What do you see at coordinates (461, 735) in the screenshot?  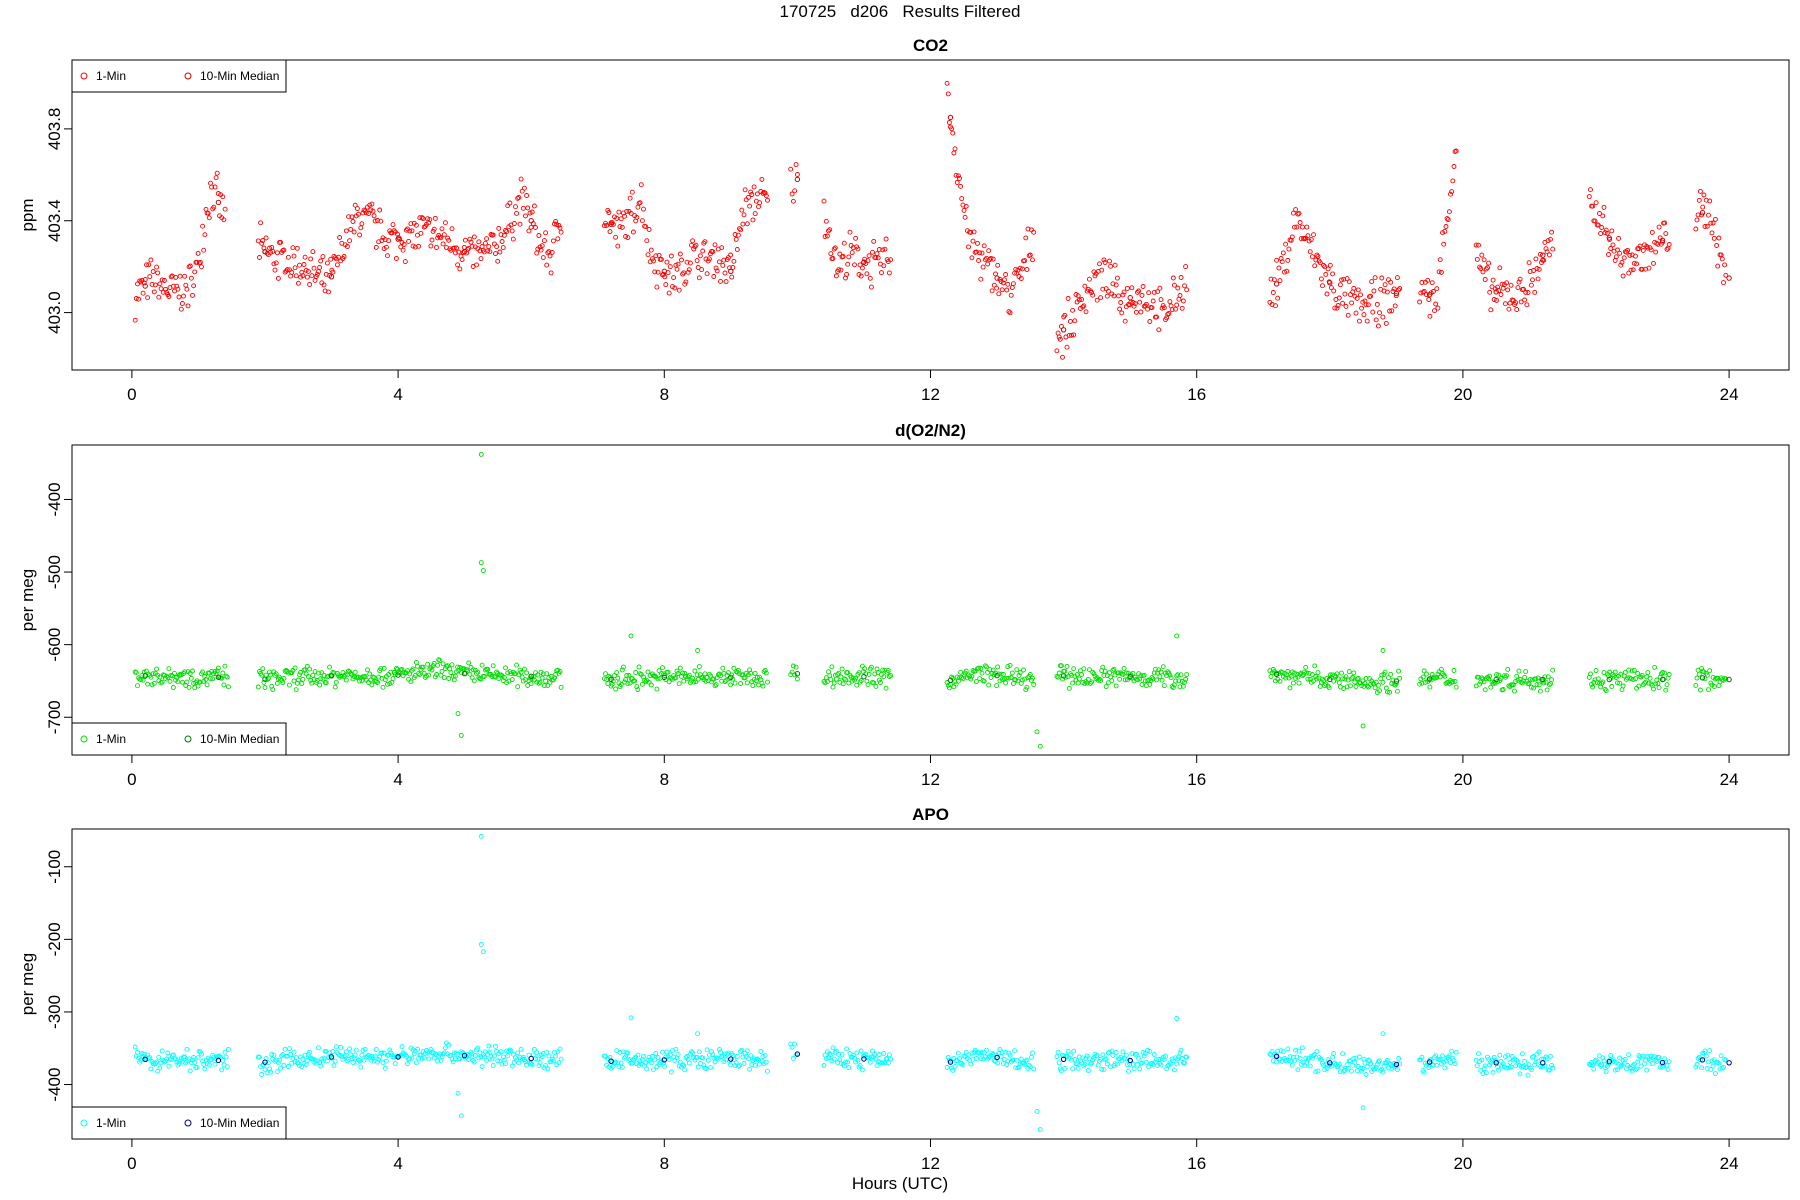 I see `data-point-outlier` at bounding box center [461, 735].